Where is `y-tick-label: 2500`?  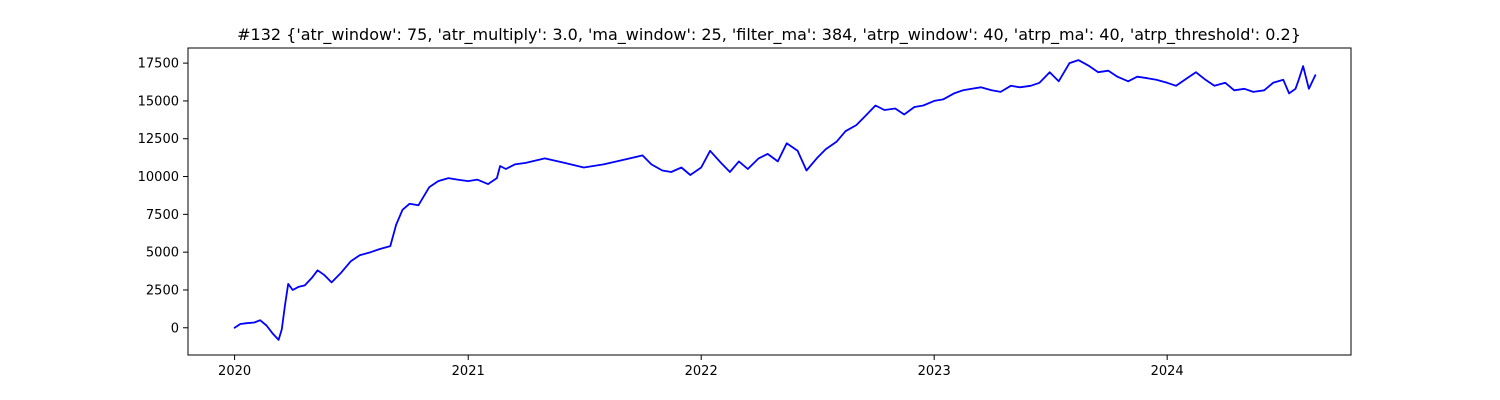 y-tick-label: 2500 is located at coordinates (162, 290).